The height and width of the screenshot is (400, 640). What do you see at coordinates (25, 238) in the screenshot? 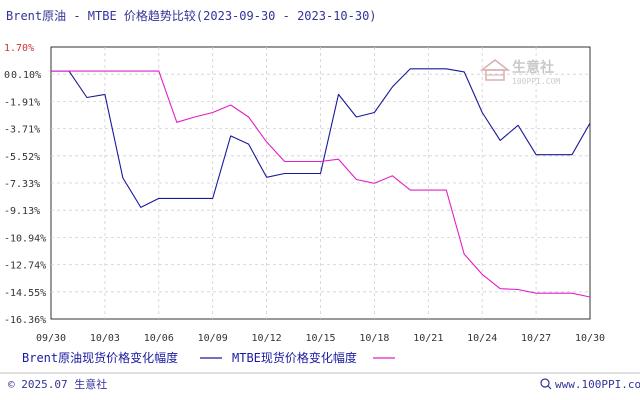
I see `y-tick-label: -10.94%` at bounding box center [25, 238].